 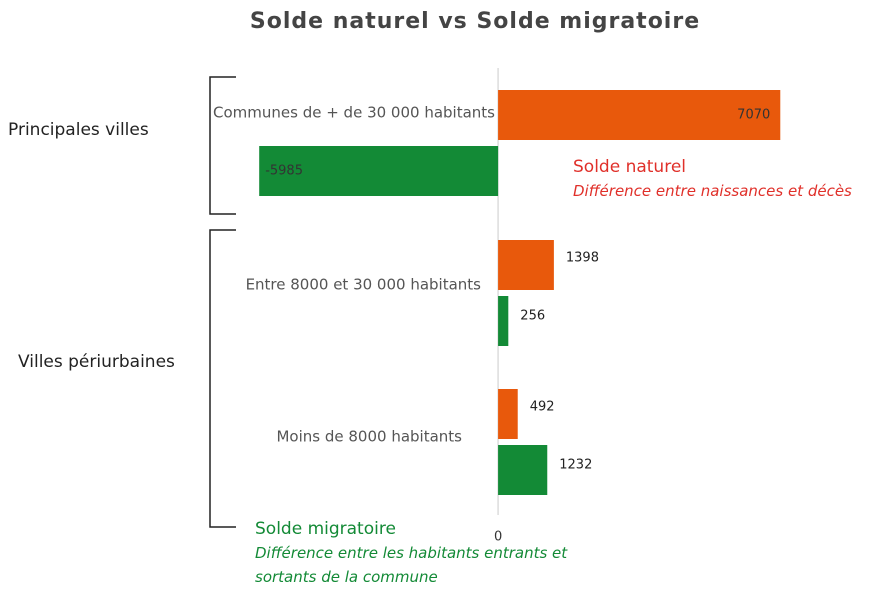 I want to click on category-label: Communes de + de 30 000 habitants, so click(x=354, y=113).